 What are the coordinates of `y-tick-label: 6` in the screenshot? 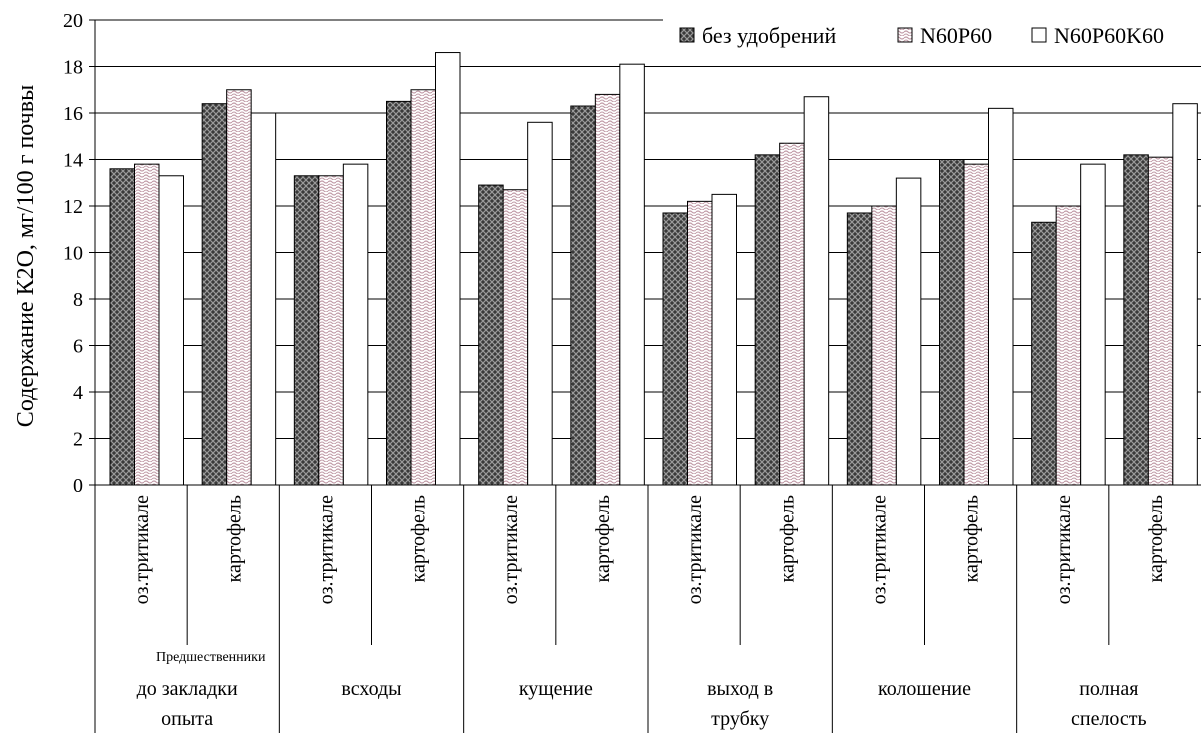 It's located at (78, 347).